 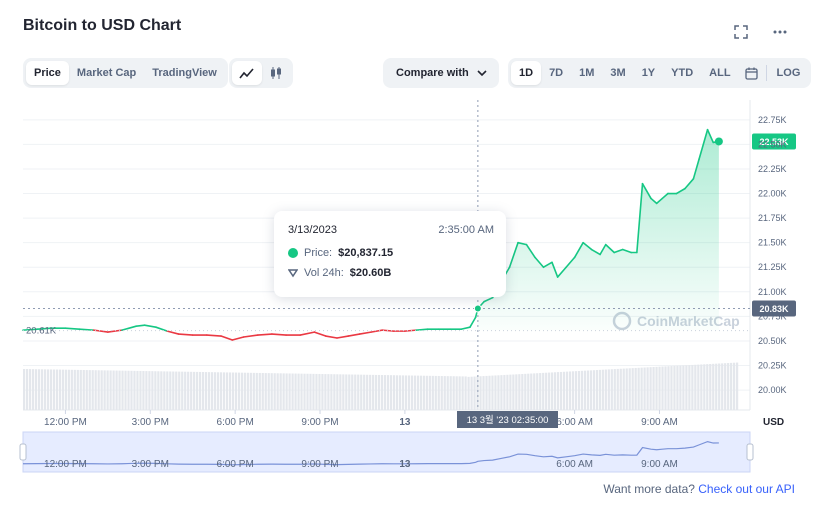 What do you see at coordinates (618, 73) in the screenshot?
I see `range-3m: 3M` at bounding box center [618, 73].